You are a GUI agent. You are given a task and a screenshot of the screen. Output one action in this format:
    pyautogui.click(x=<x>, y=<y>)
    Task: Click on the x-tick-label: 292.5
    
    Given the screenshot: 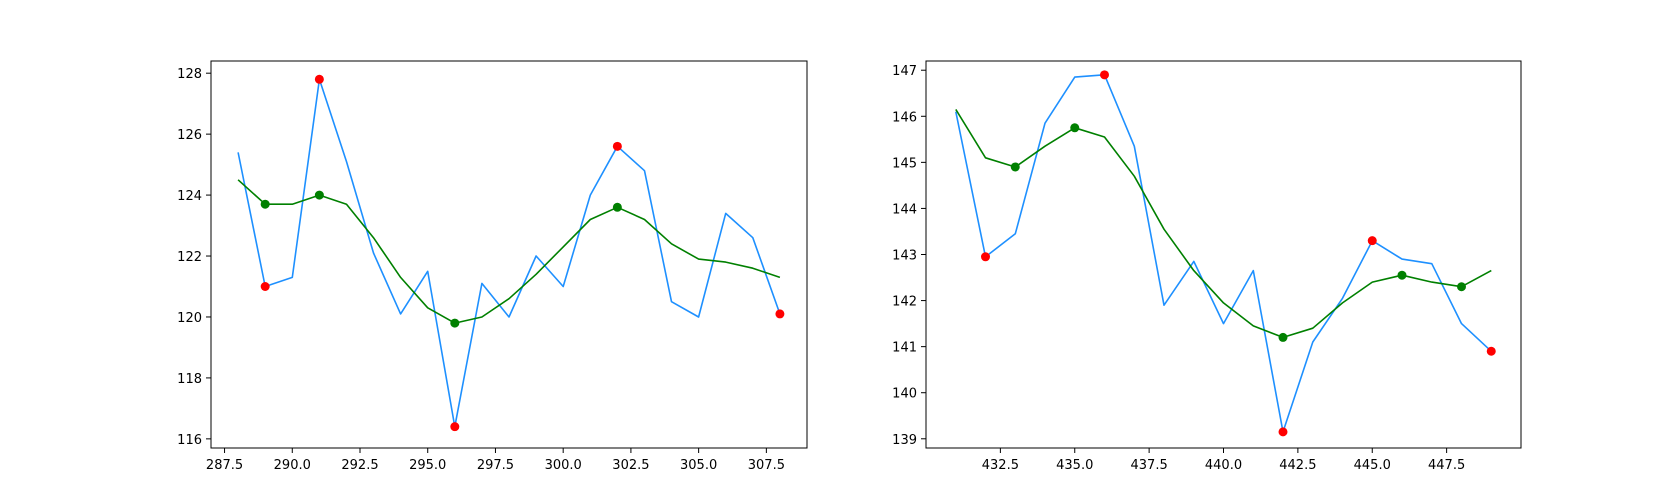 What is the action you would take?
    pyautogui.click(x=359, y=465)
    